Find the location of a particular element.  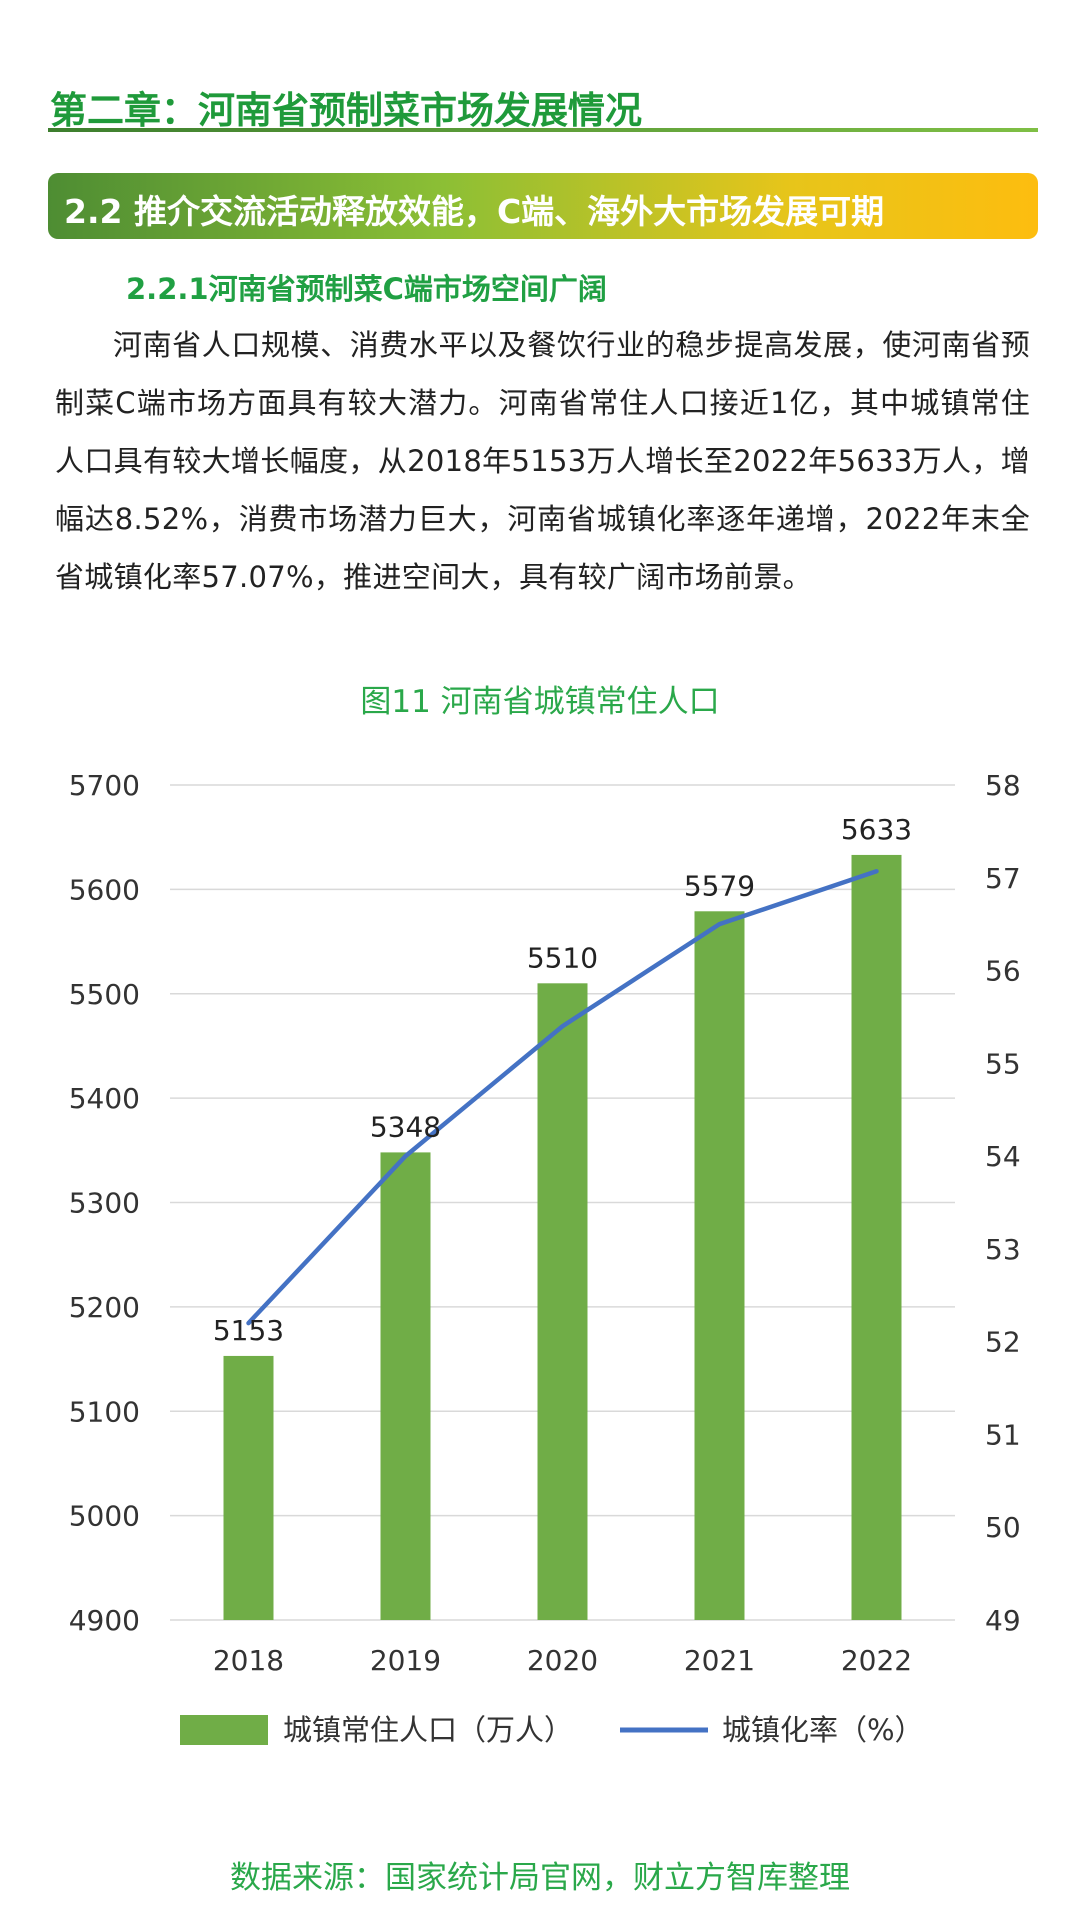

y-left-tick-label: 5600 is located at coordinates (104, 889).